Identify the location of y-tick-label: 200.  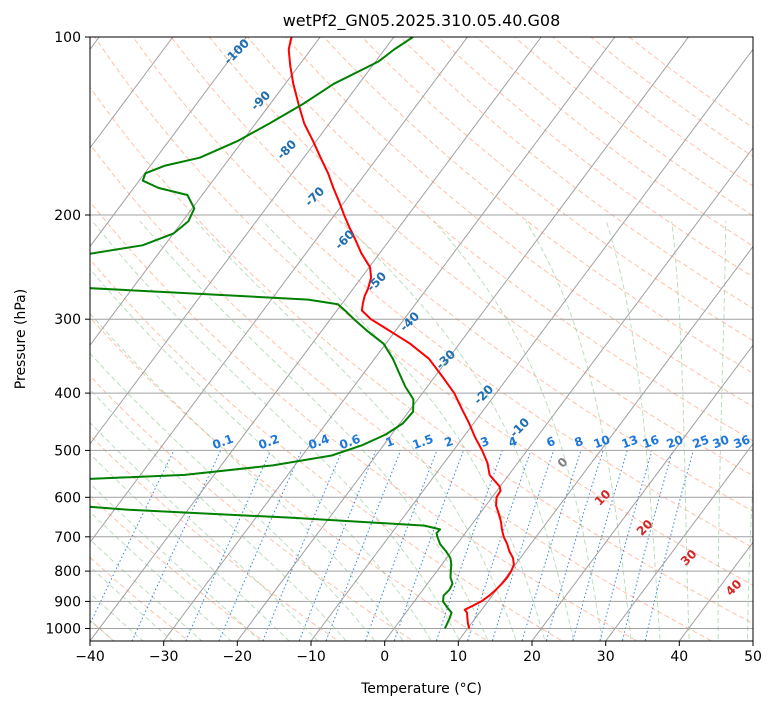
(67, 216).